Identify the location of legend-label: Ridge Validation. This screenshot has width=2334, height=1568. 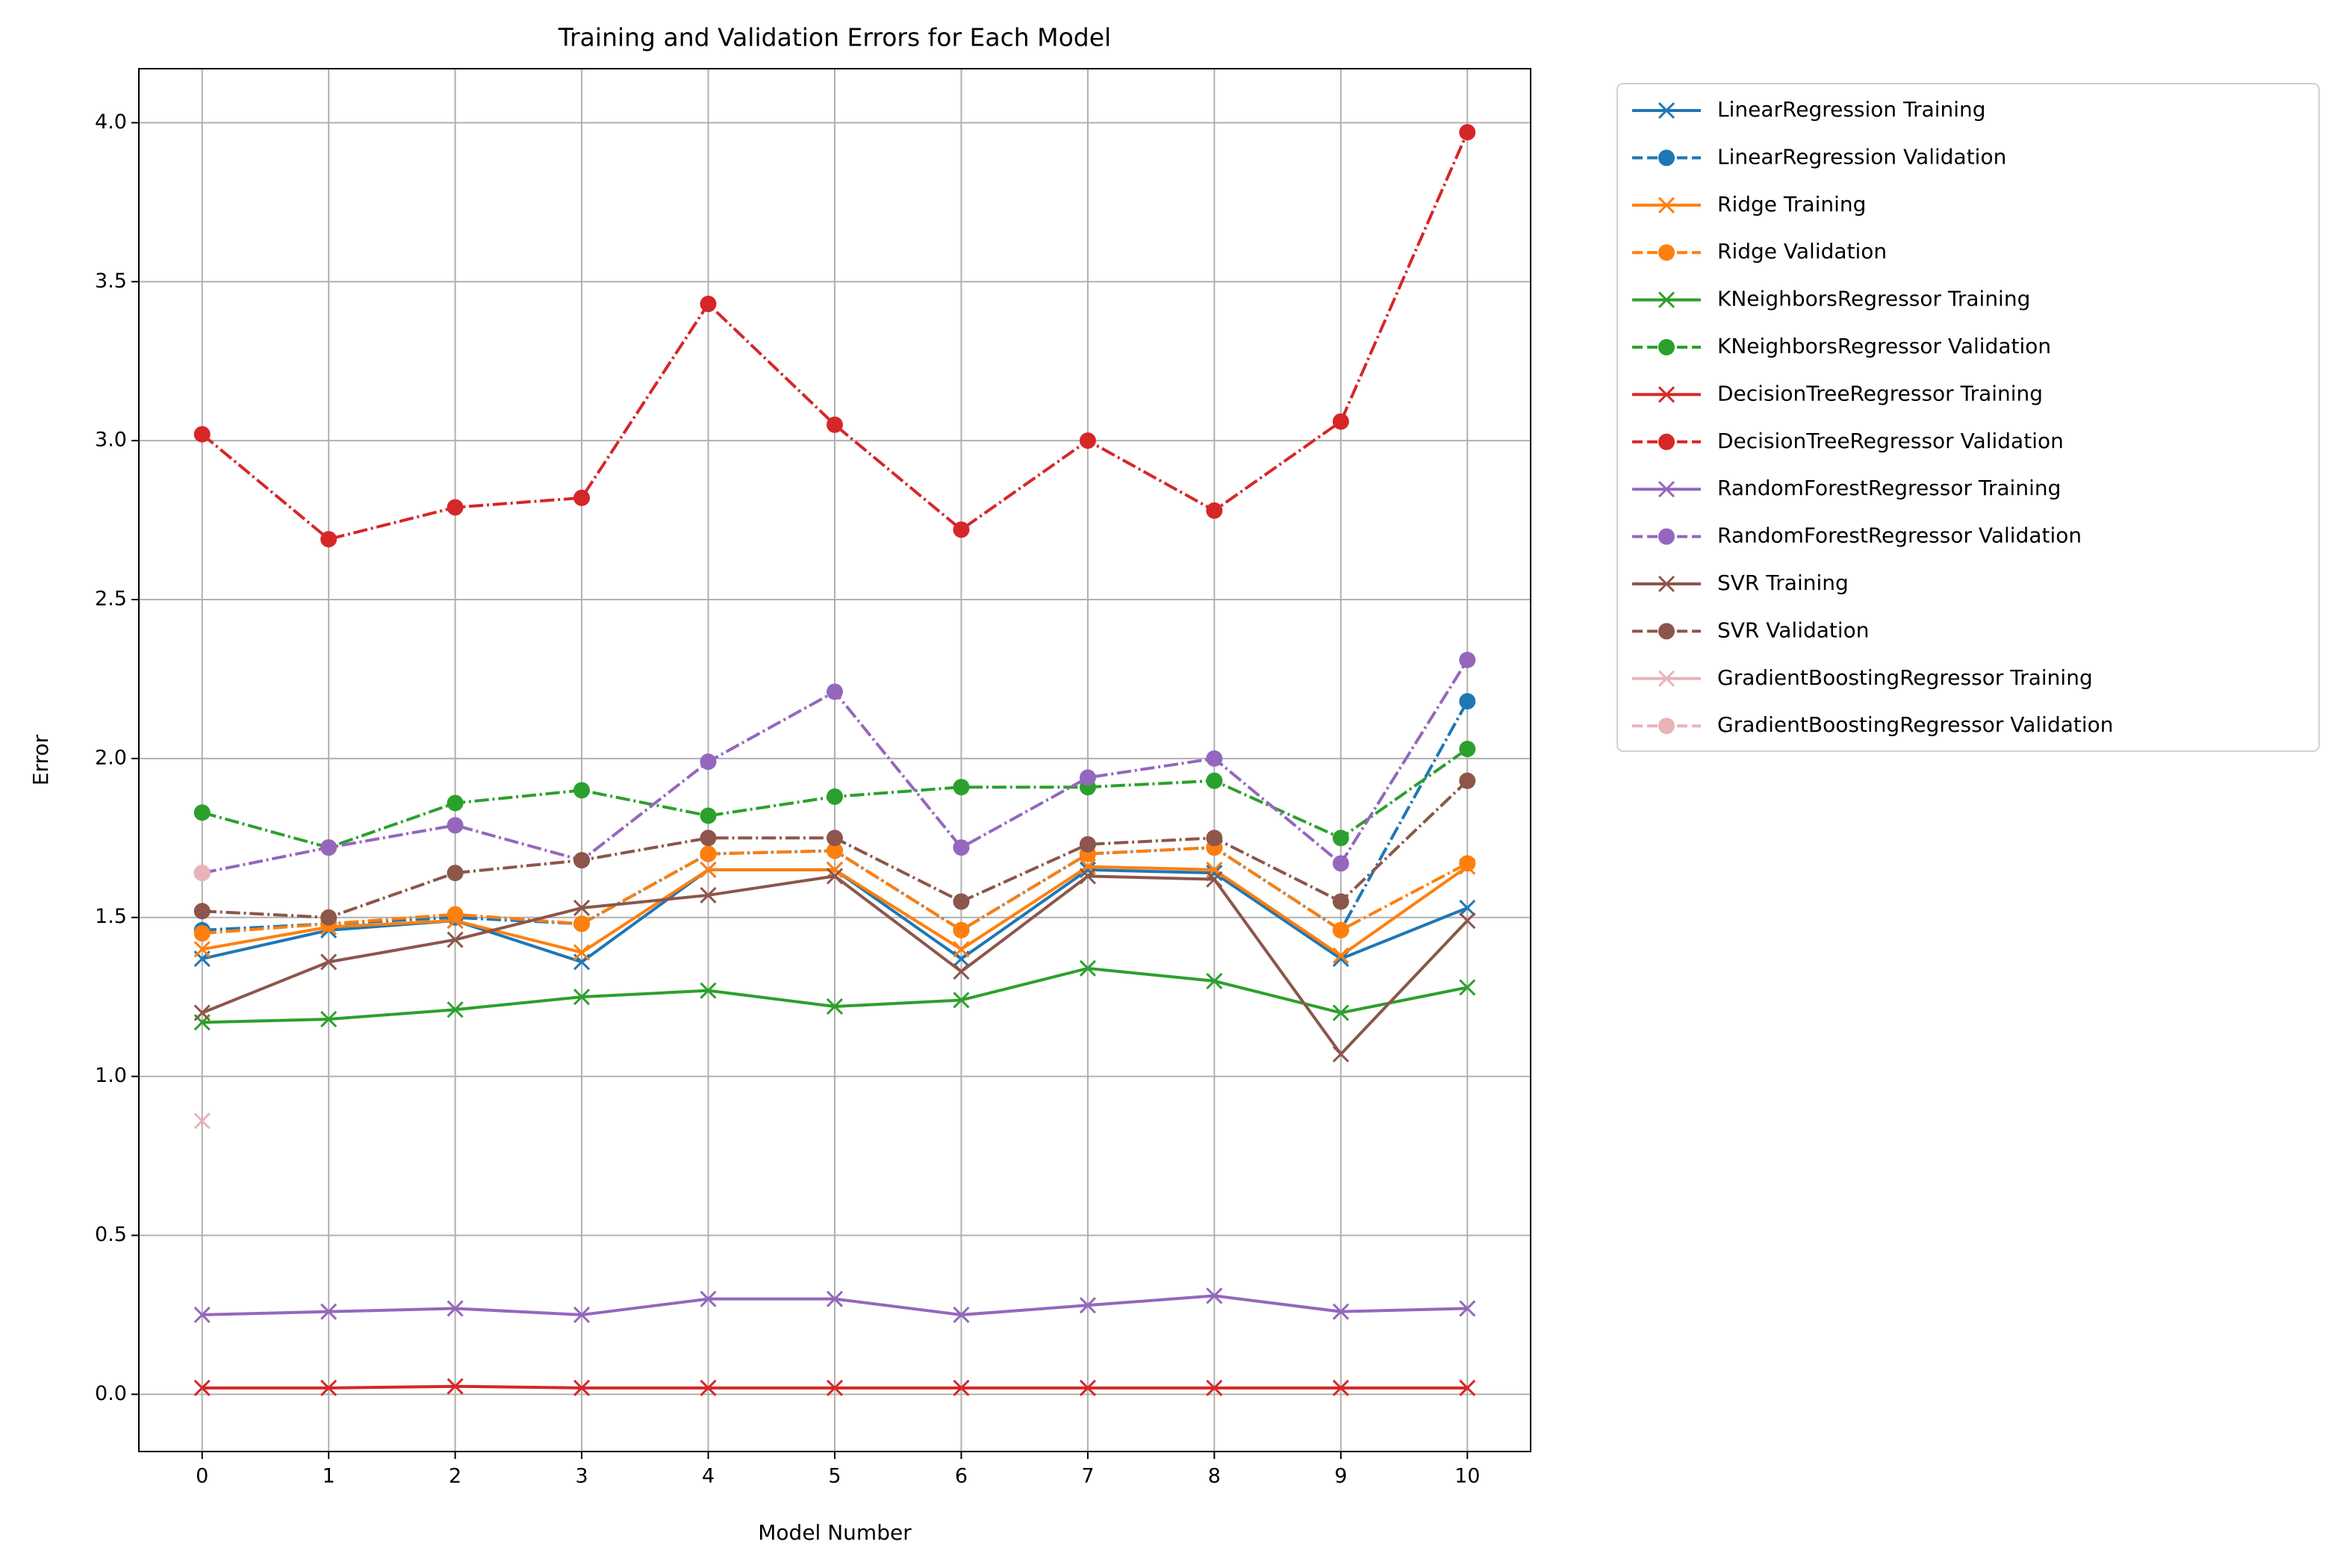
(1802, 251).